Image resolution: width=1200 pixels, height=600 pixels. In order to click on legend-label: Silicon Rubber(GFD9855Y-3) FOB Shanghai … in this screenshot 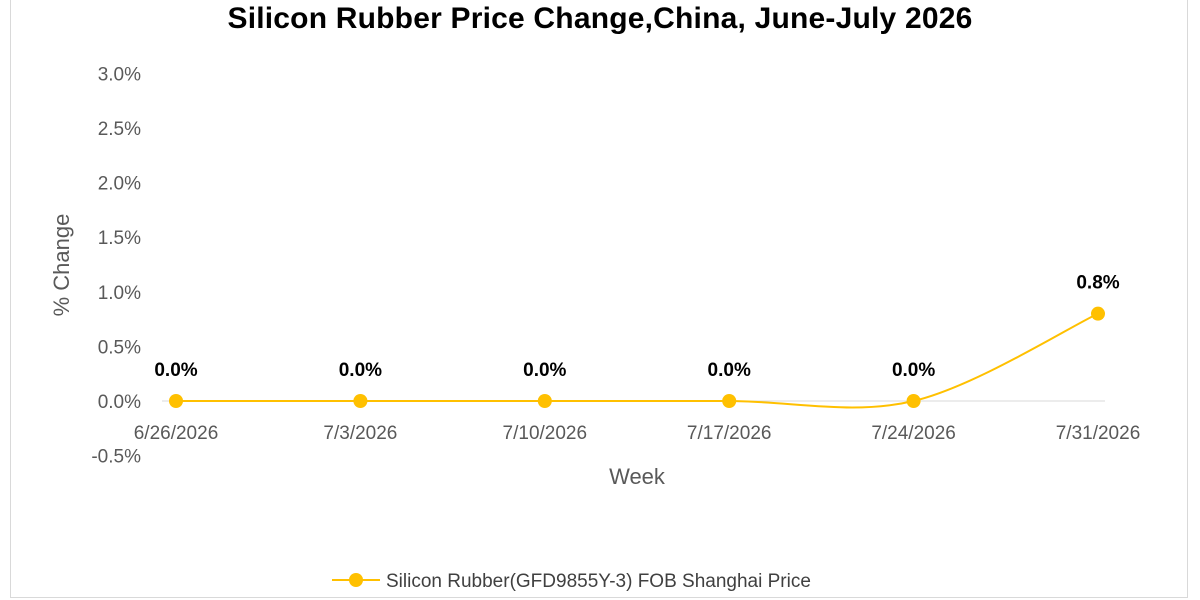, I will do `click(598, 581)`.